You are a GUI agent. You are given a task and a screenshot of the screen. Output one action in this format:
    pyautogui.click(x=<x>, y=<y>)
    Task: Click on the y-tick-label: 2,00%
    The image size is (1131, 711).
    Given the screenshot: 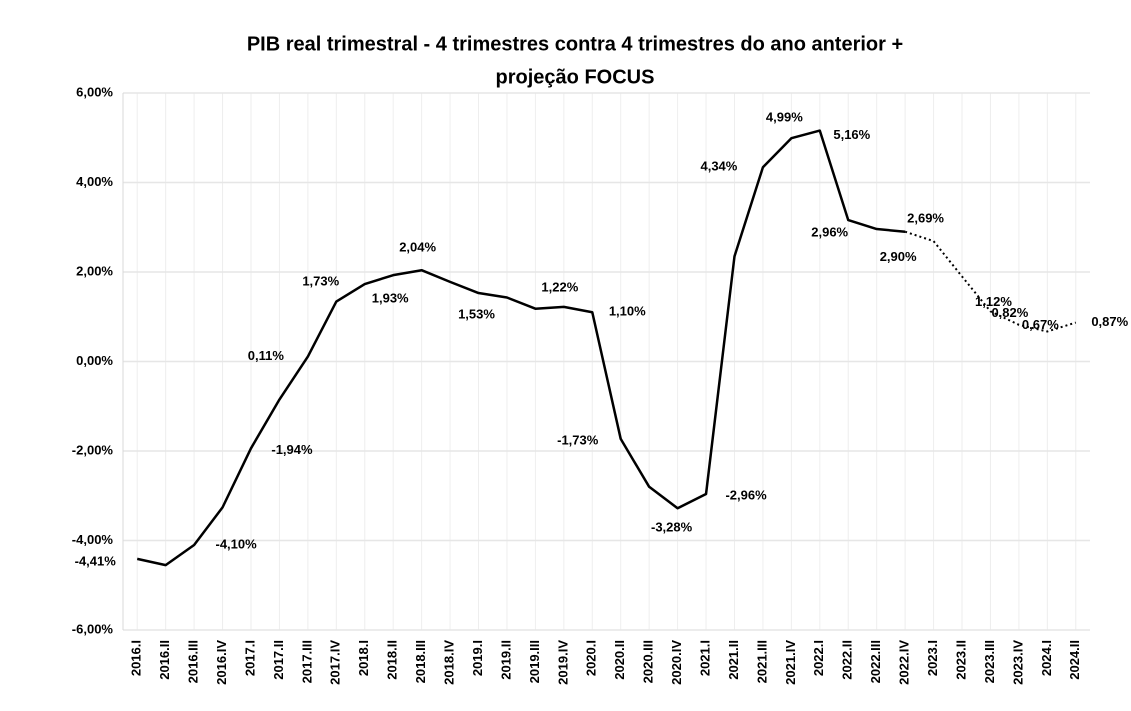 What is the action you would take?
    pyautogui.click(x=94, y=270)
    